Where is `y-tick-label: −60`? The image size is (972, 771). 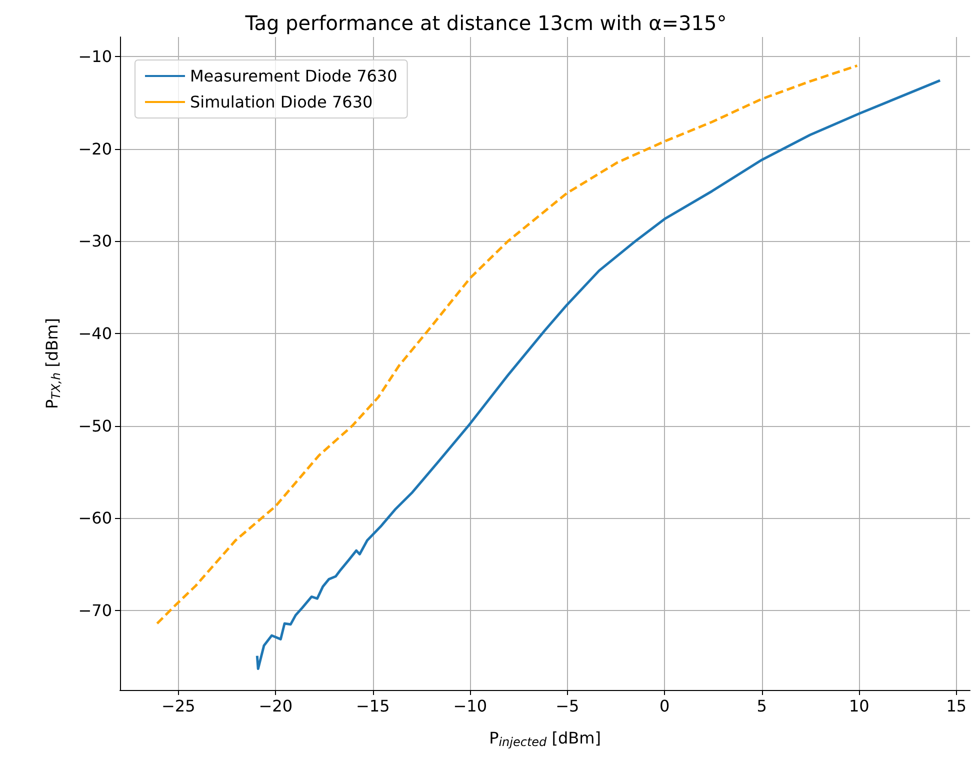
y-tick-label: −60 is located at coordinates (95, 518).